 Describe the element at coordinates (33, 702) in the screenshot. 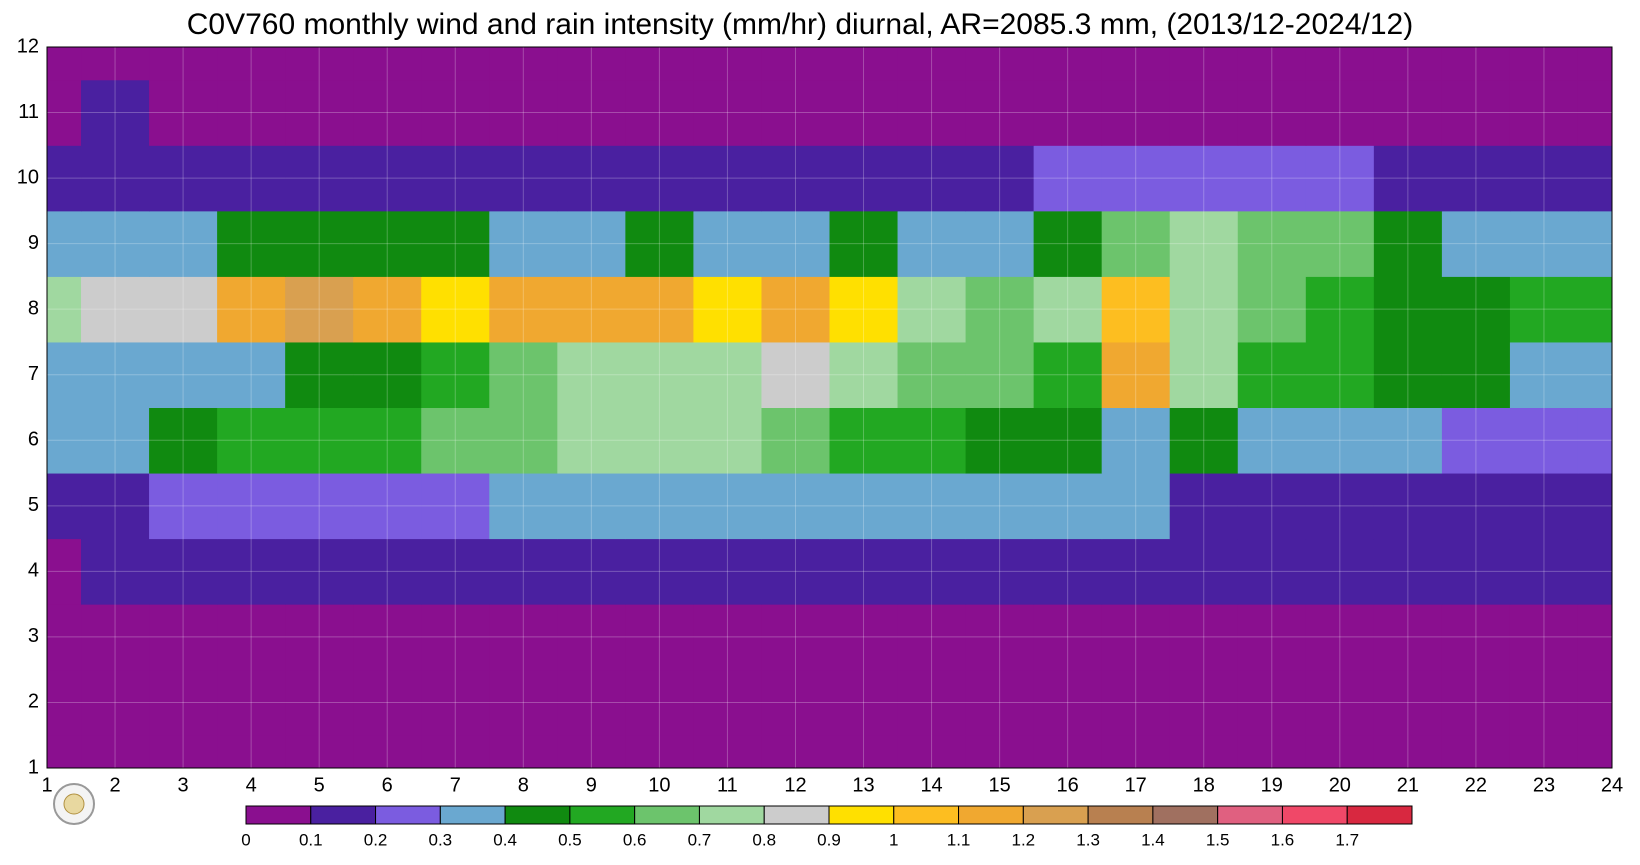

I see `y-tick-label: 2` at that location.